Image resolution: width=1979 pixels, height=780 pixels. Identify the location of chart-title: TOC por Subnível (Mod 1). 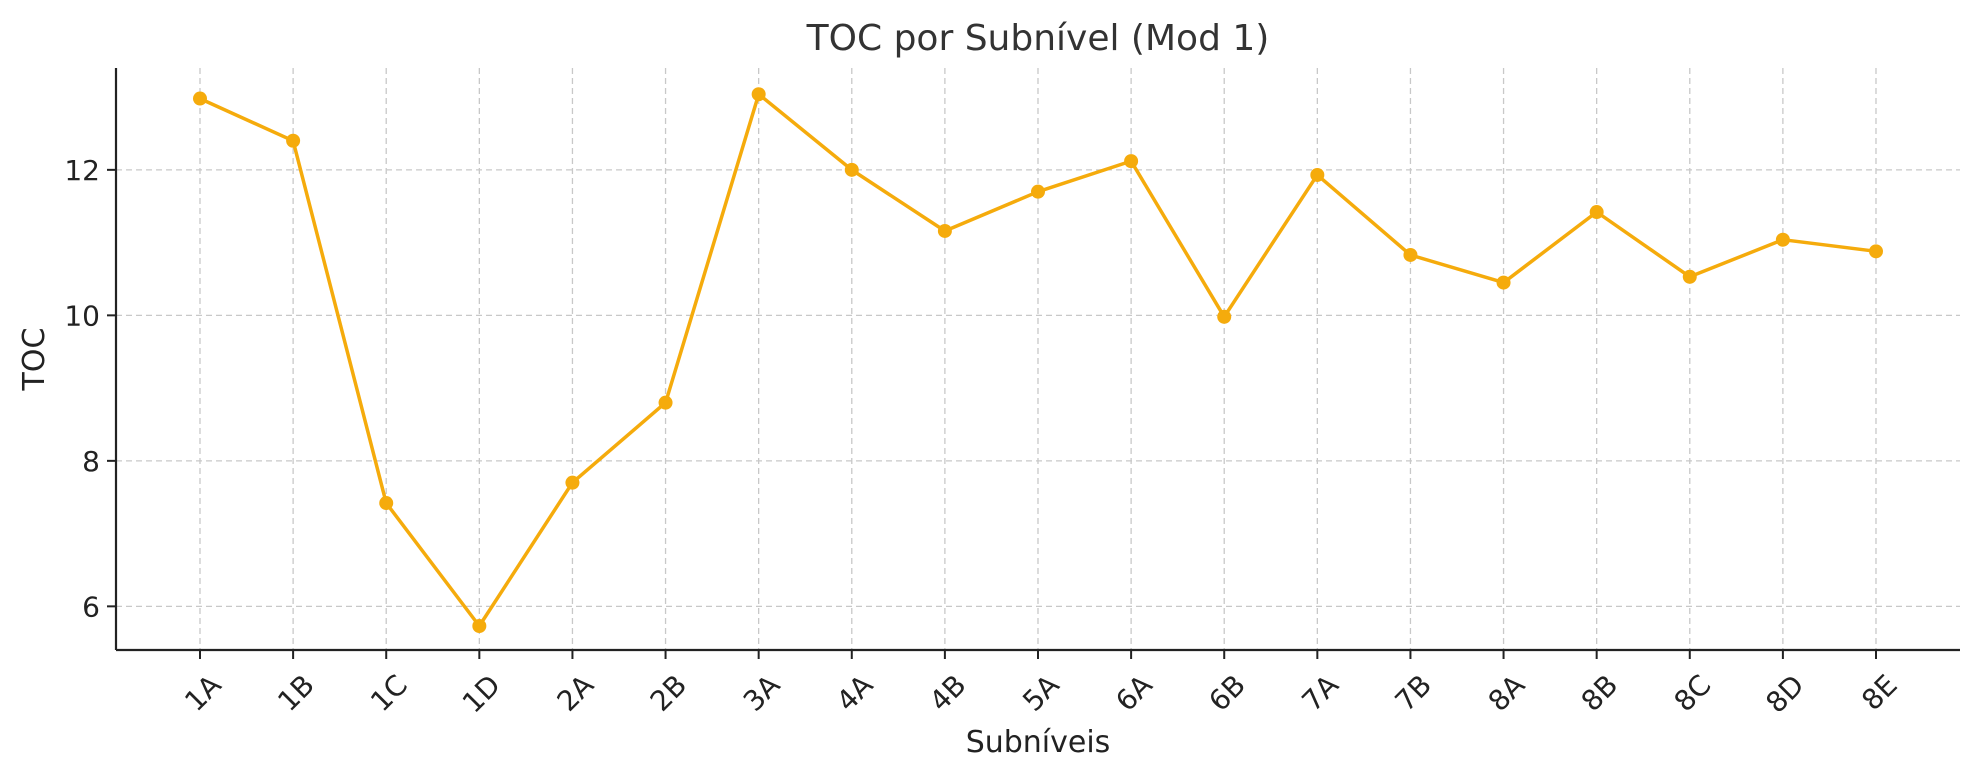
(1038, 38).